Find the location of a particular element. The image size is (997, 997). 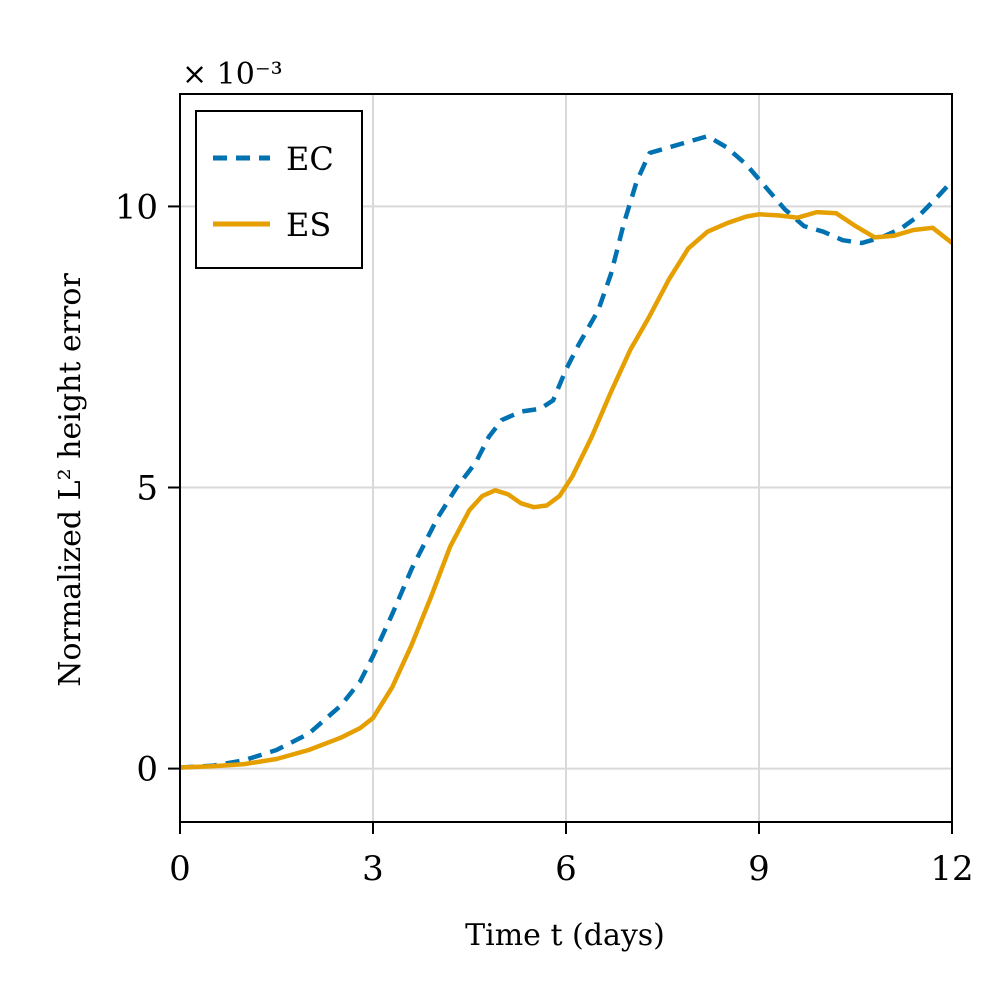

x-tick-label: 12 is located at coordinates (951, 869).